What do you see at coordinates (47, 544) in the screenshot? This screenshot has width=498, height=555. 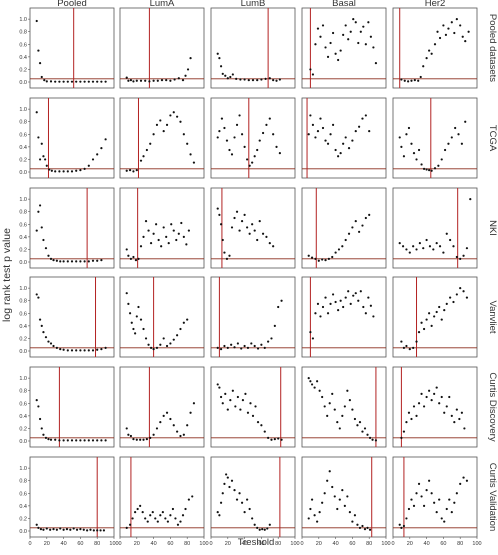 I see `x-tick-label: 20` at bounding box center [47, 544].